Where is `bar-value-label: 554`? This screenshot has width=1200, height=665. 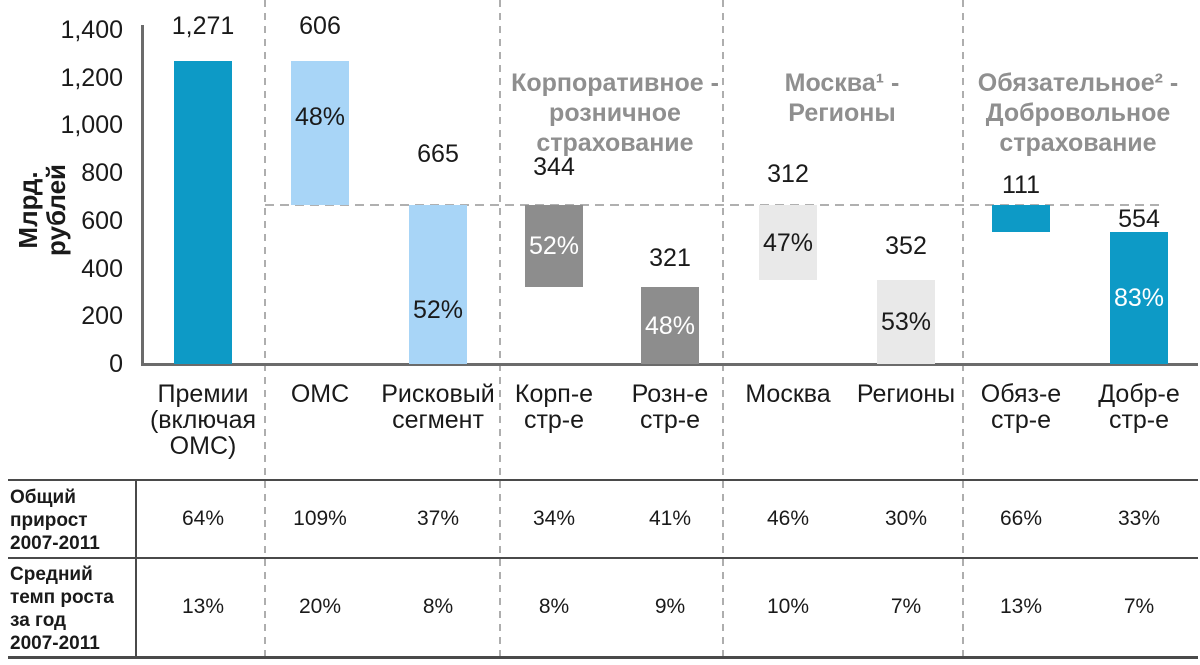 bar-value-label: 554 is located at coordinates (1139, 219).